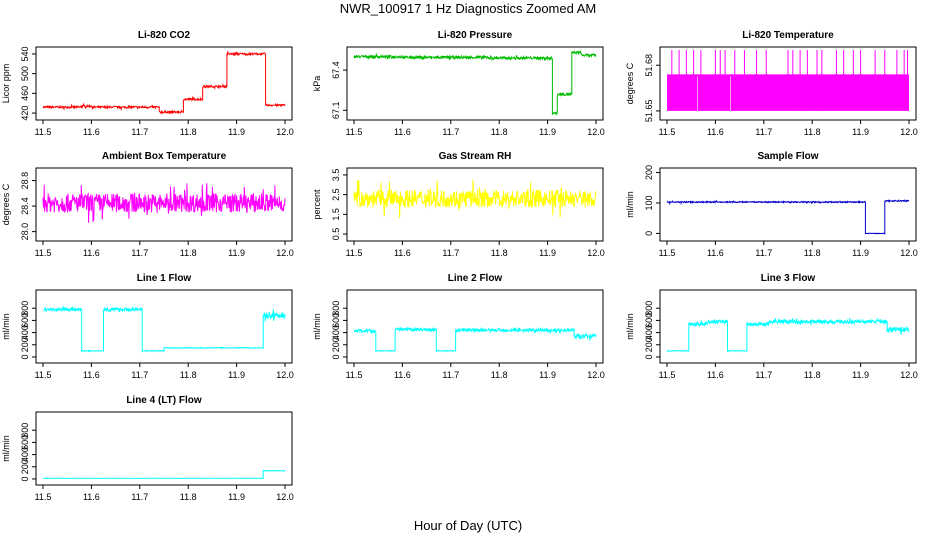 This screenshot has width=936, height=540. What do you see at coordinates (25, 113) in the screenshot?
I see `y-tick-label: 420` at bounding box center [25, 113].